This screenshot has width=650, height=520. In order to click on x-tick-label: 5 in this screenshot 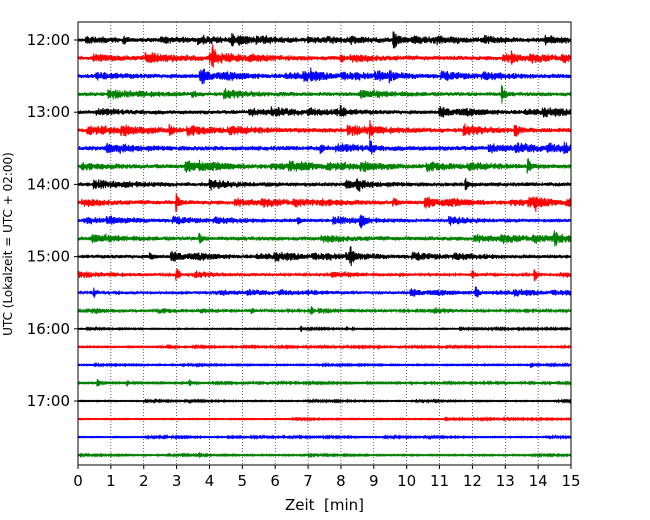, I will do `click(243, 481)`.